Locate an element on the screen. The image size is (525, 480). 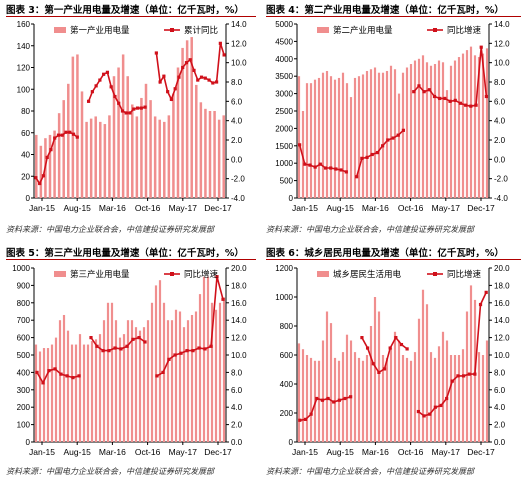
left-tick-label: 1200 is located at coordinates (284, 268).